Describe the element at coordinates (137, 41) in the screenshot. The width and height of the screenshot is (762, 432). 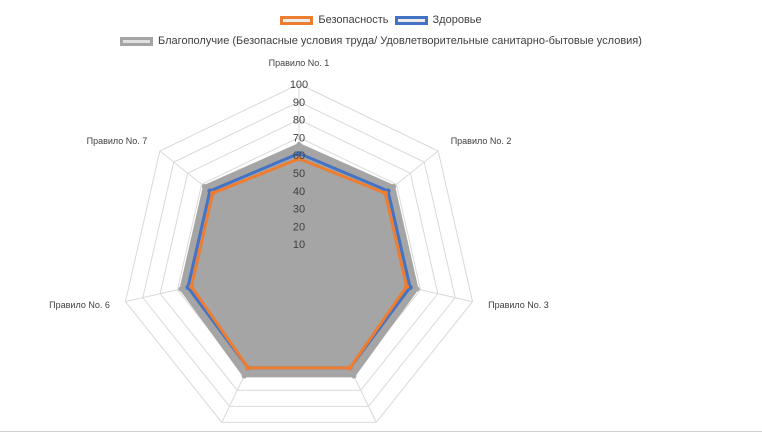
I see `legend-swatch-wellbeing` at that location.